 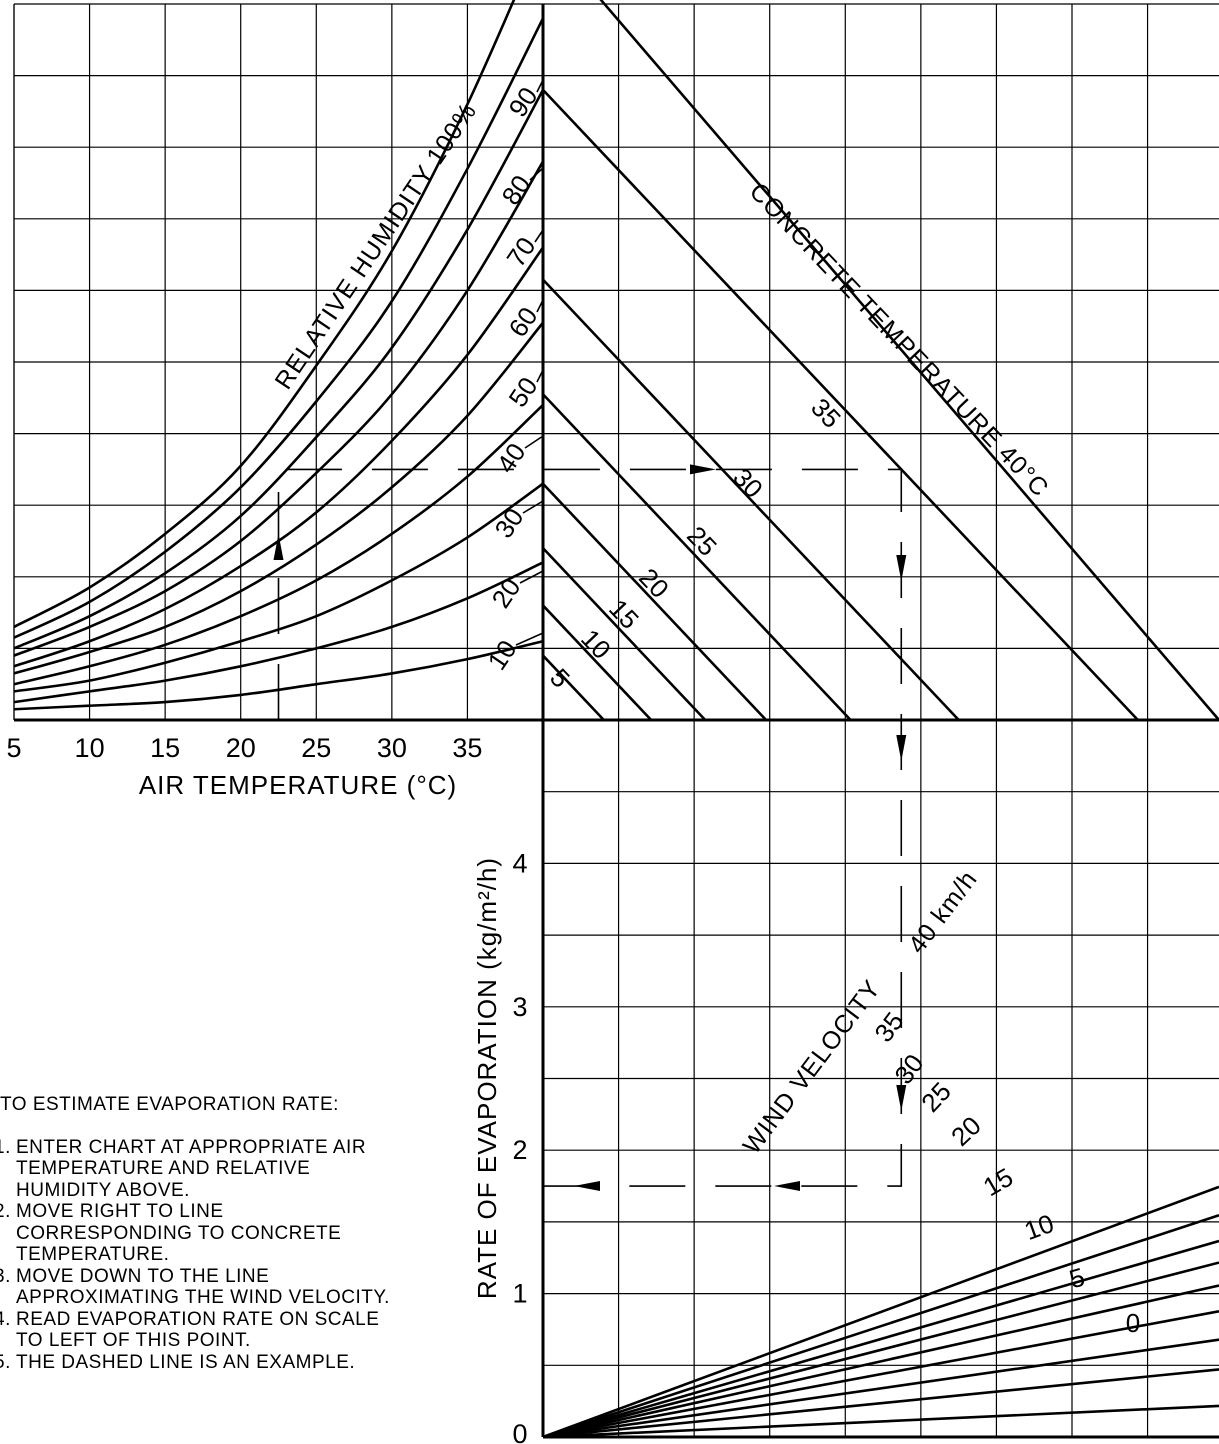 I want to click on concrete-label-40: CONCRETE TEMPERATURE 40°C, so click(x=899, y=339).